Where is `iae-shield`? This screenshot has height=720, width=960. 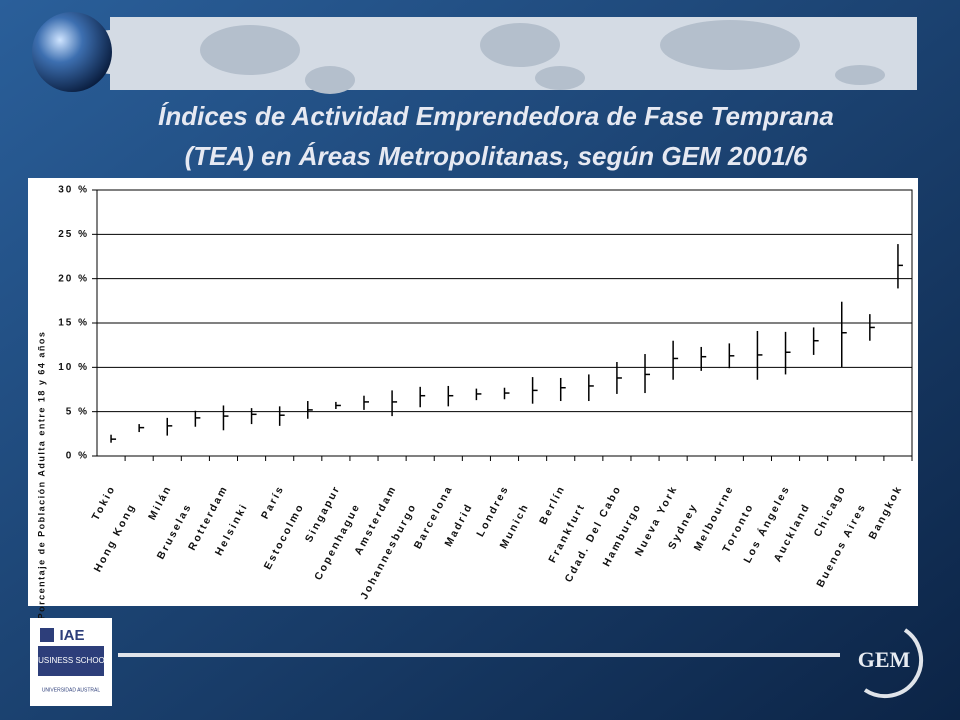 iae-shield is located at coordinates (47, 635).